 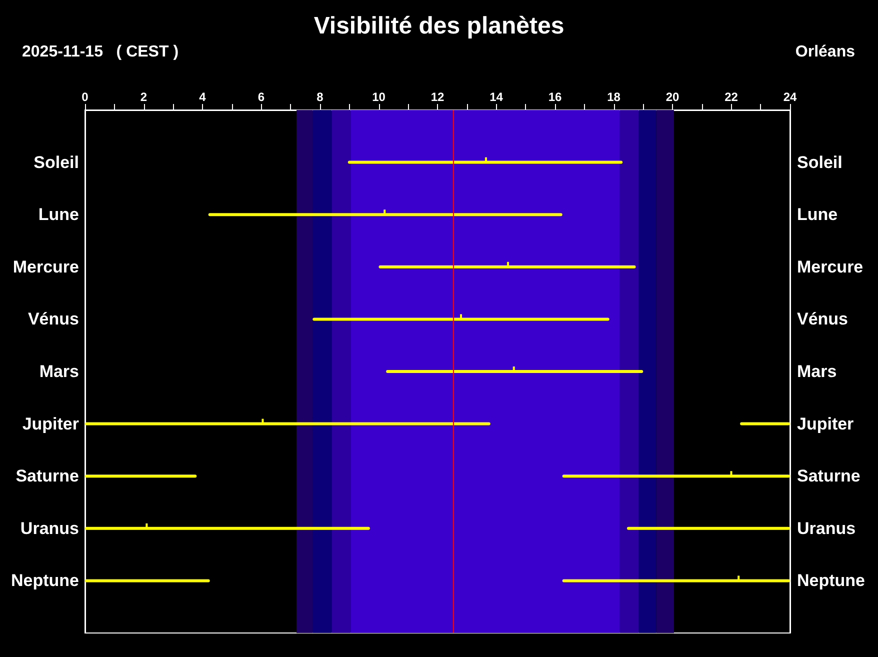 I want to click on x-tick-label: 12, so click(x=437, y=97).